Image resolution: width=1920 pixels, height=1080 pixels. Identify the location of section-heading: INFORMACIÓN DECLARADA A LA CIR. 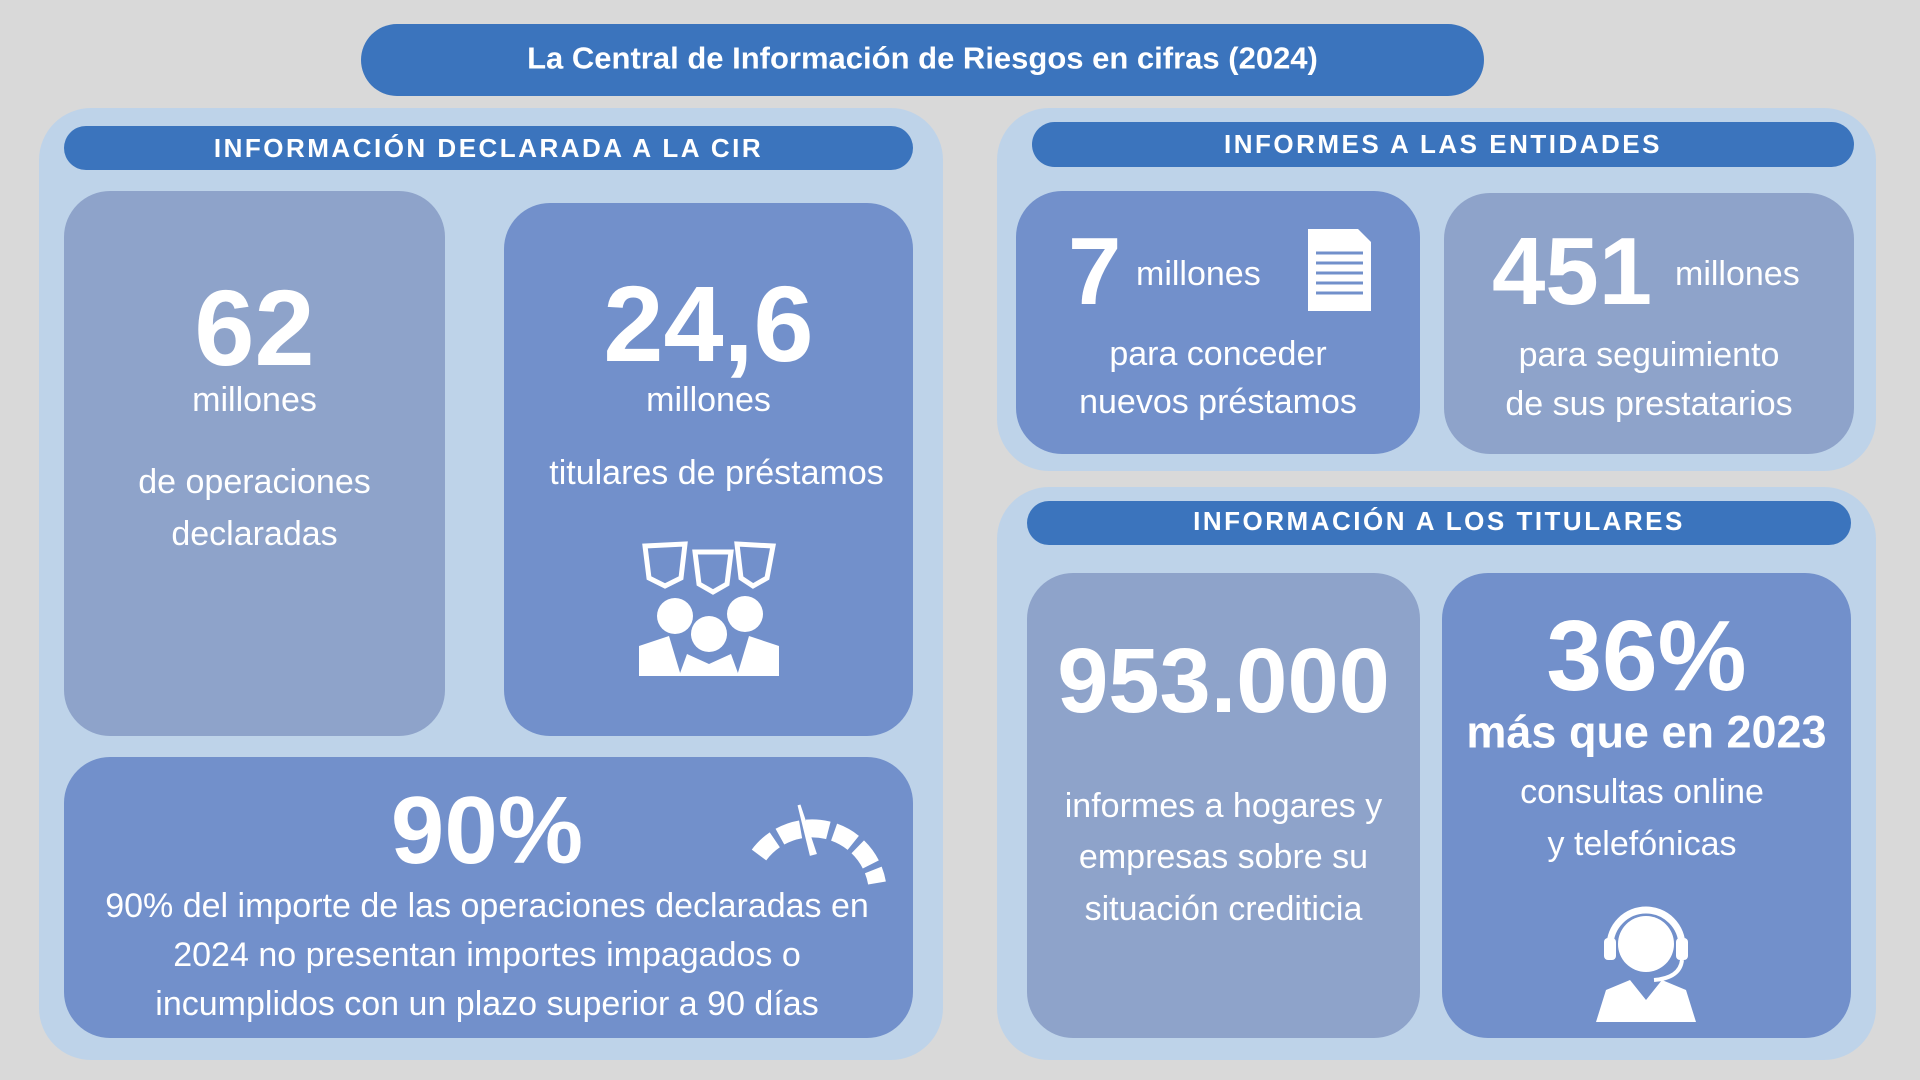
(488, 148).